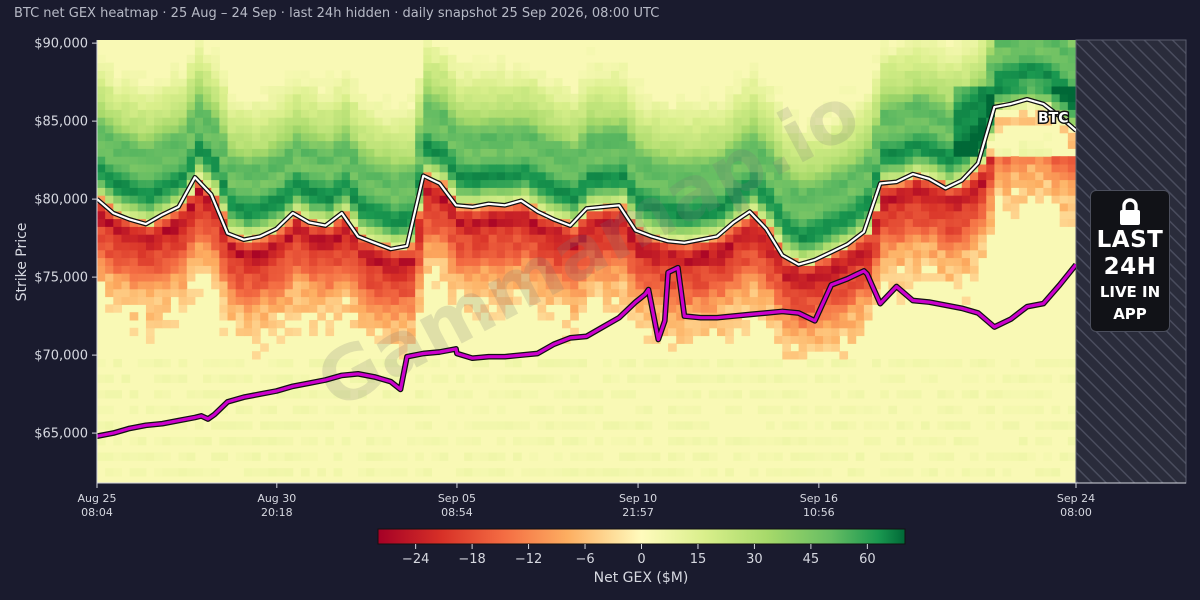  Describe the element at coordinates (819, 512) in the screenshot. I see `x-tick-label-time: 10:56` at that location.